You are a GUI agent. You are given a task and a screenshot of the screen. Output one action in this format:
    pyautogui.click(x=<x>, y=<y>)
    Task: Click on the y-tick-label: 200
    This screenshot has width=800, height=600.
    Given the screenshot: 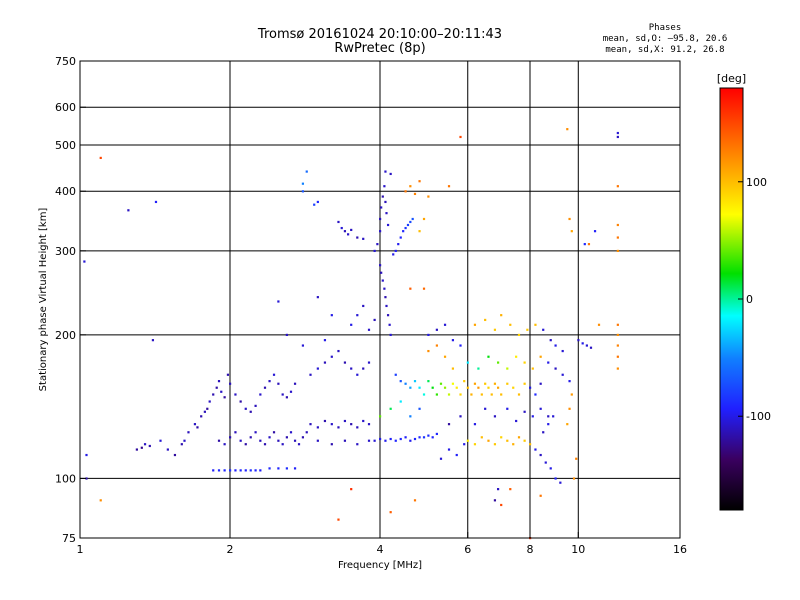 What is the action you would take?
    pyautogui.click(x=65, y=335)
    